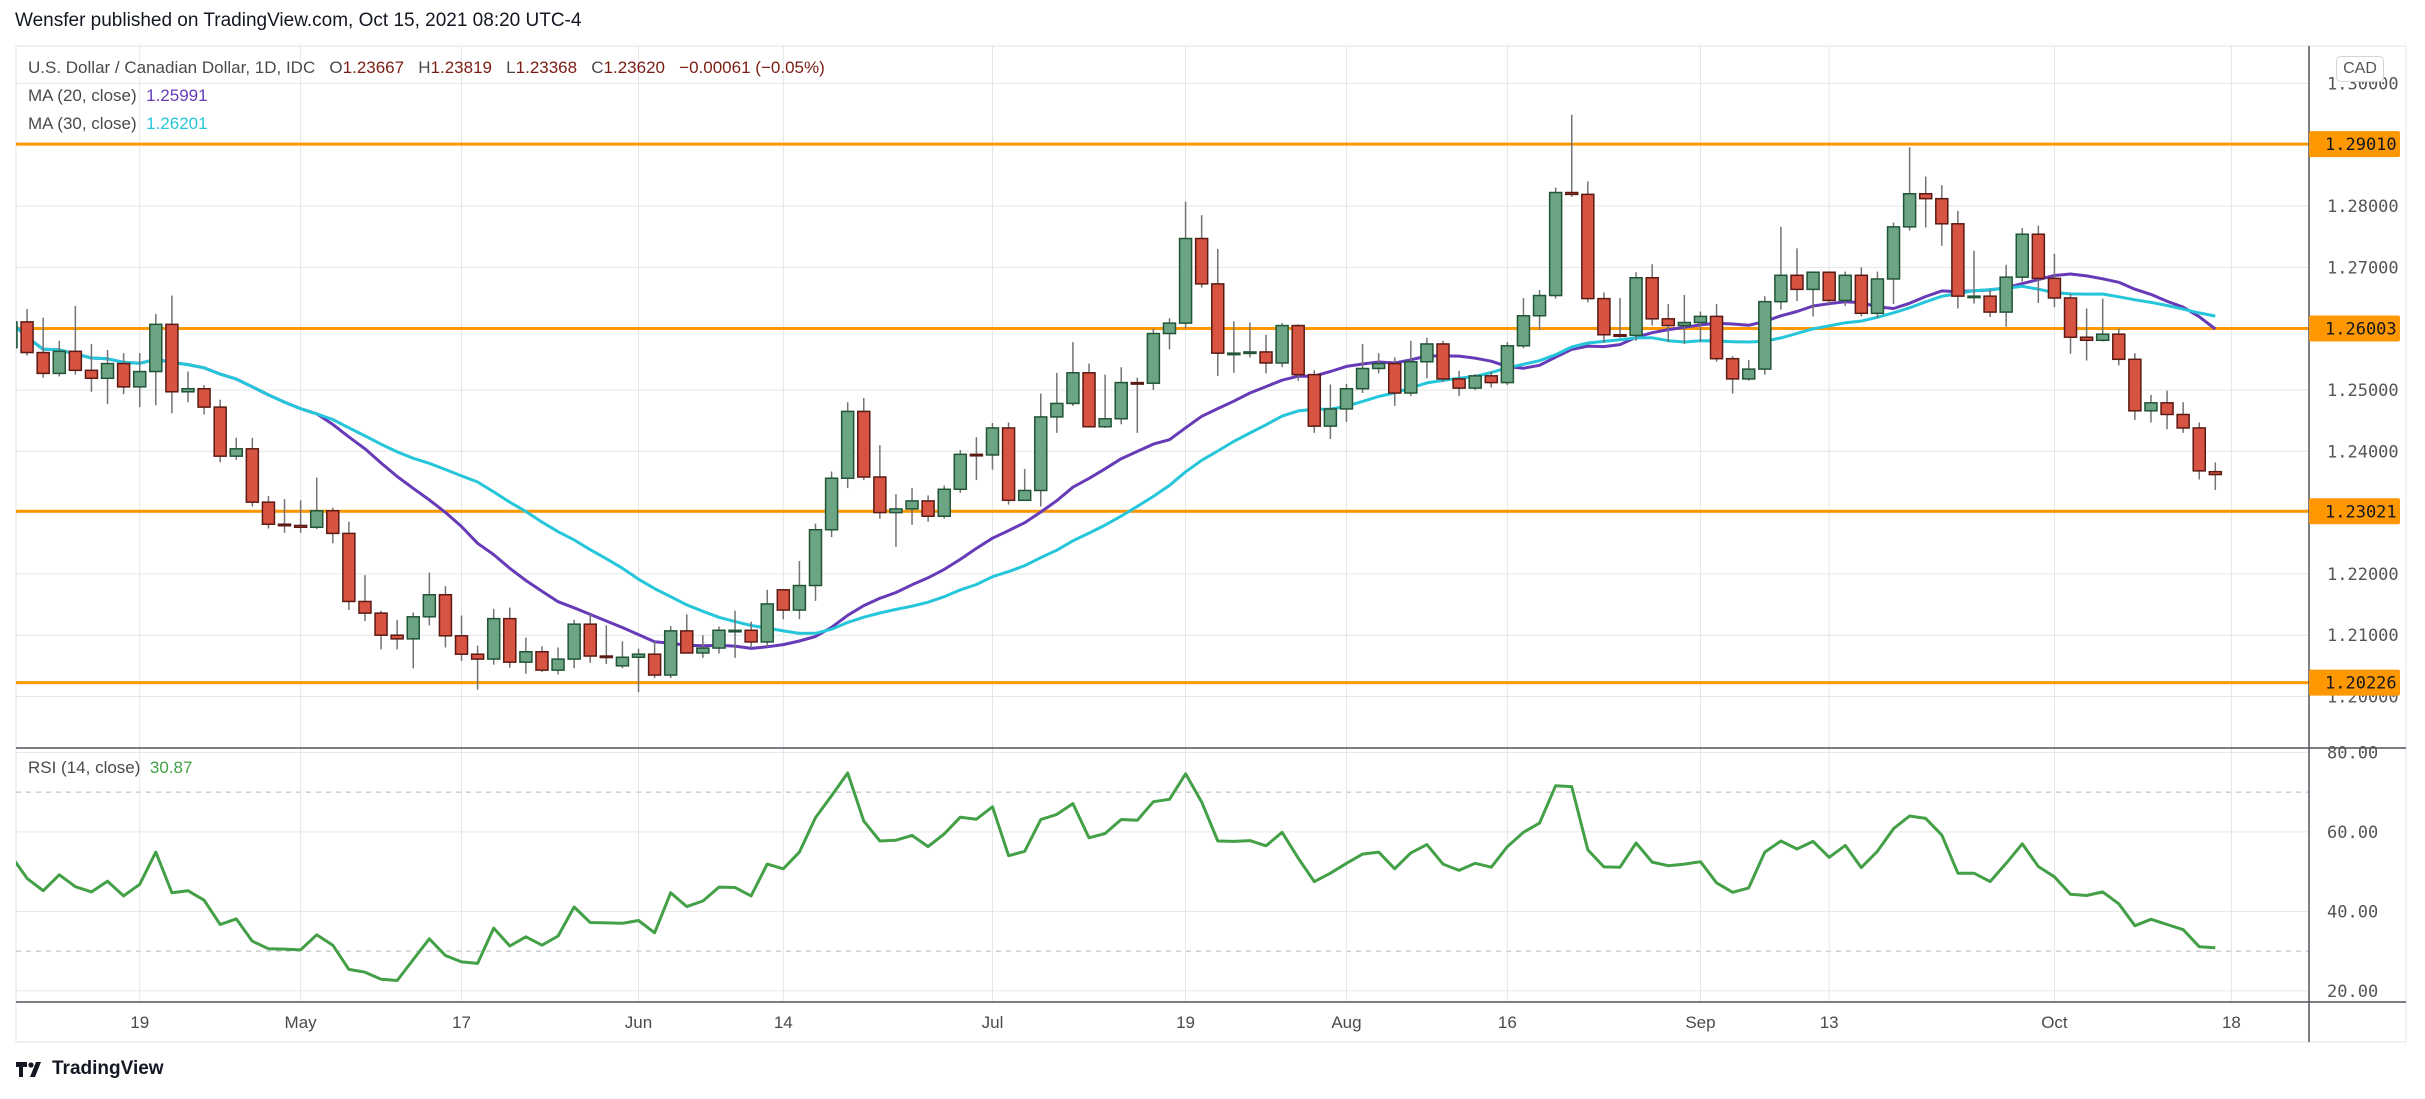  Describe the element at coordinates (118, 124) in the screenshot. I see `ma30-legend: MA (30, close) 1.26201` at that location.